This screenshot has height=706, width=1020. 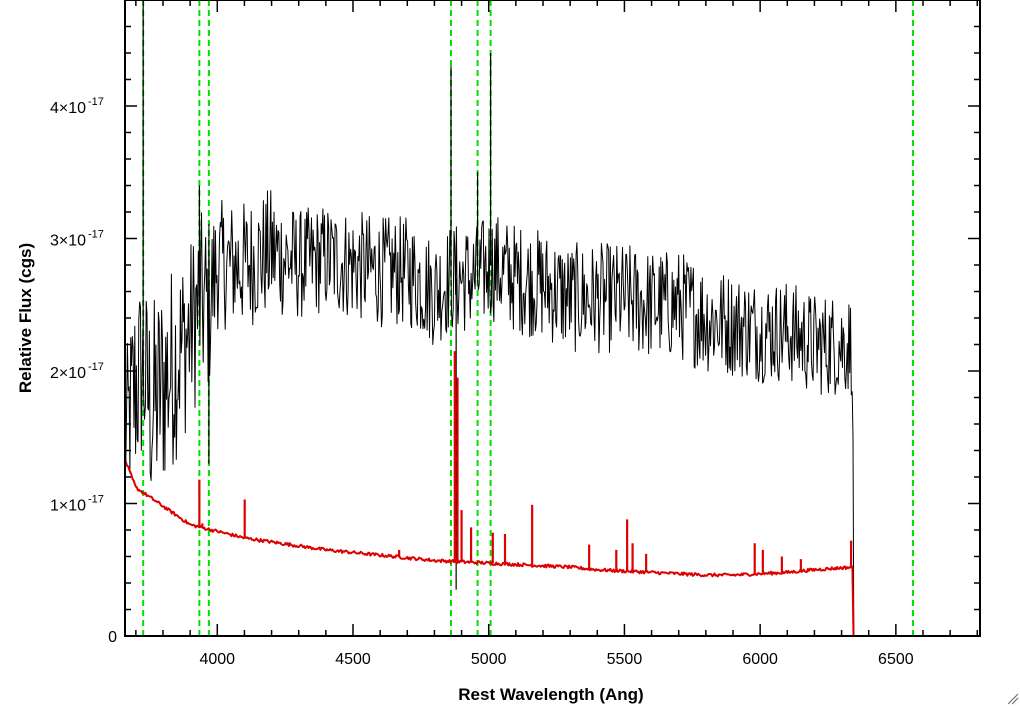 What do you see at coordinates (1013, 699) in the screenshot?
I see `resize-grip-icon` at bounding box center [1013, 699].